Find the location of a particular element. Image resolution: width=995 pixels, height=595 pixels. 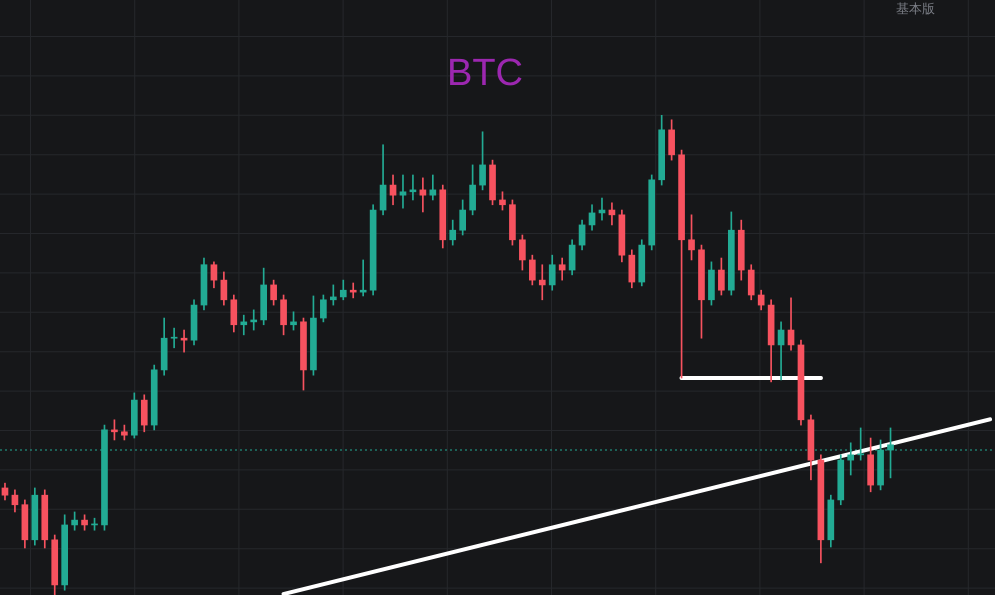

text: 基本版 is located at coordinates (915, 9).